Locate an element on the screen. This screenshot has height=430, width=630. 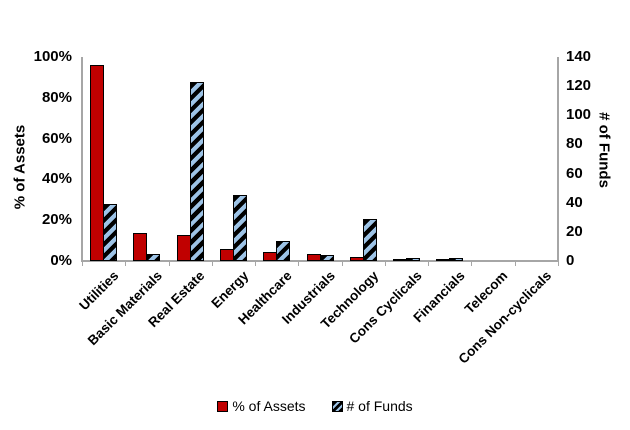
legend-item-percent-of-assets: % of Assets is located at coordinates (261, 406).